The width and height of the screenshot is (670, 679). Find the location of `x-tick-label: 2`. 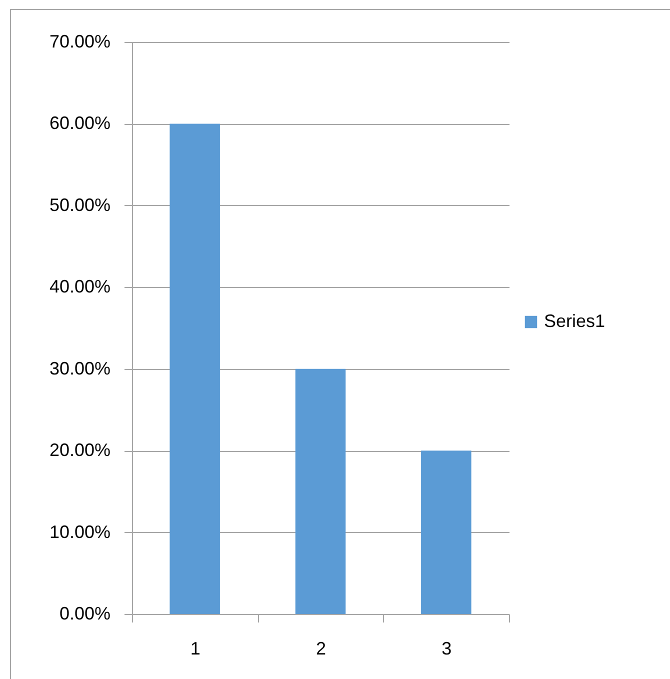

x-tick-label: 2 is located at coordinates (321, 648).